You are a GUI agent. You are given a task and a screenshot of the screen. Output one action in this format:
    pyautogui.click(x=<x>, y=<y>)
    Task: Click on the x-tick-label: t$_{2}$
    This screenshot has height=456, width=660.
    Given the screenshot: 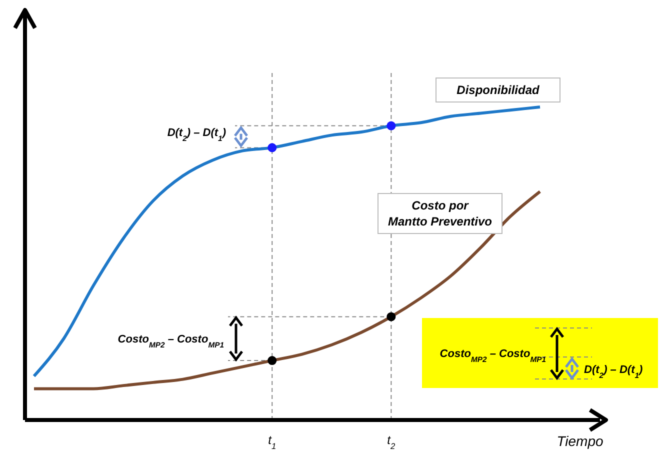 What is the action you would take?
    pyautogui.click(x=391, y=442)
    